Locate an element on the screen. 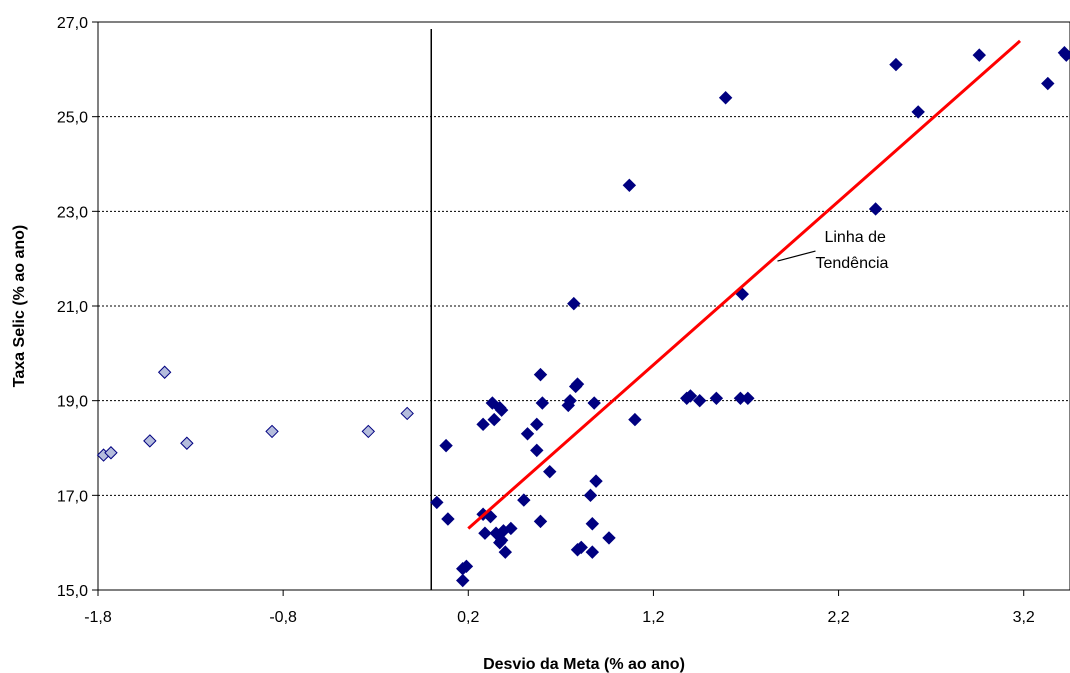  x-tick-label-4: 2,2 is located at coordinates (838, 617).